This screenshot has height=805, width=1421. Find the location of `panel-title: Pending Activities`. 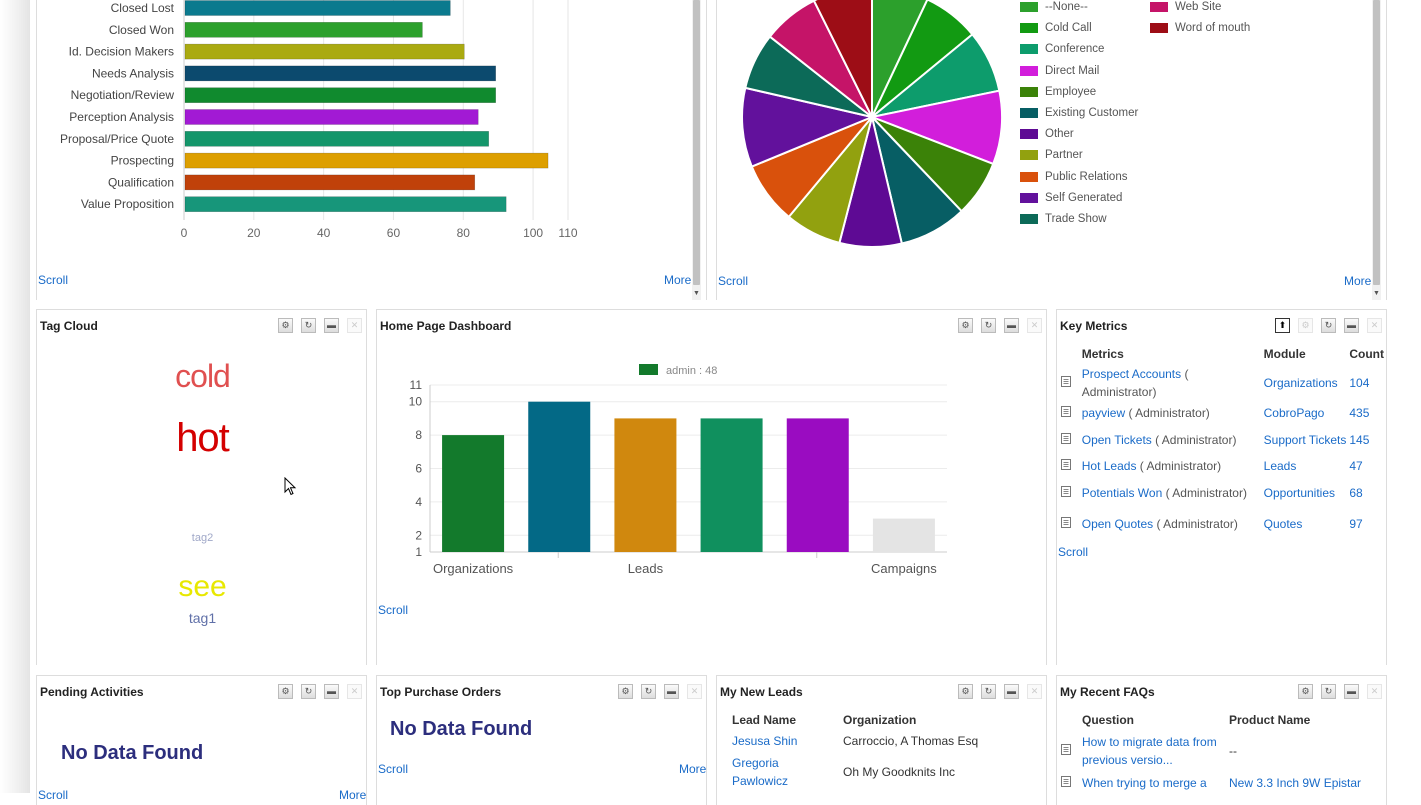

panel-title: Pending Activities is located at coordinates (92, 692).